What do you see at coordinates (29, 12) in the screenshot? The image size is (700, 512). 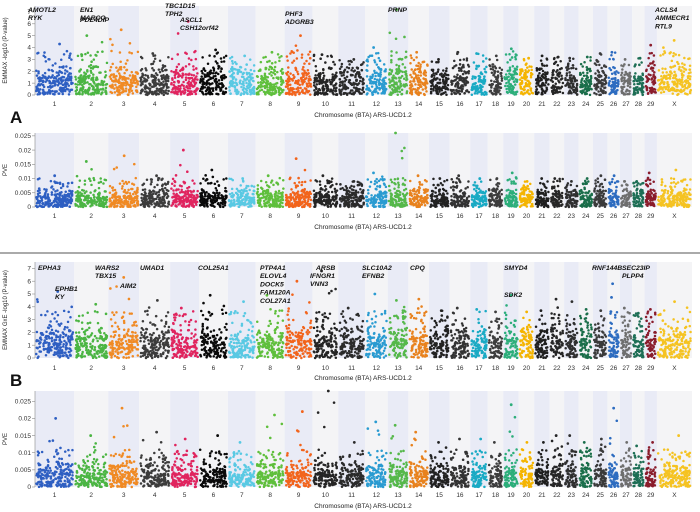 I see `y-tick-label: 7` at bounding box center [29, 12].